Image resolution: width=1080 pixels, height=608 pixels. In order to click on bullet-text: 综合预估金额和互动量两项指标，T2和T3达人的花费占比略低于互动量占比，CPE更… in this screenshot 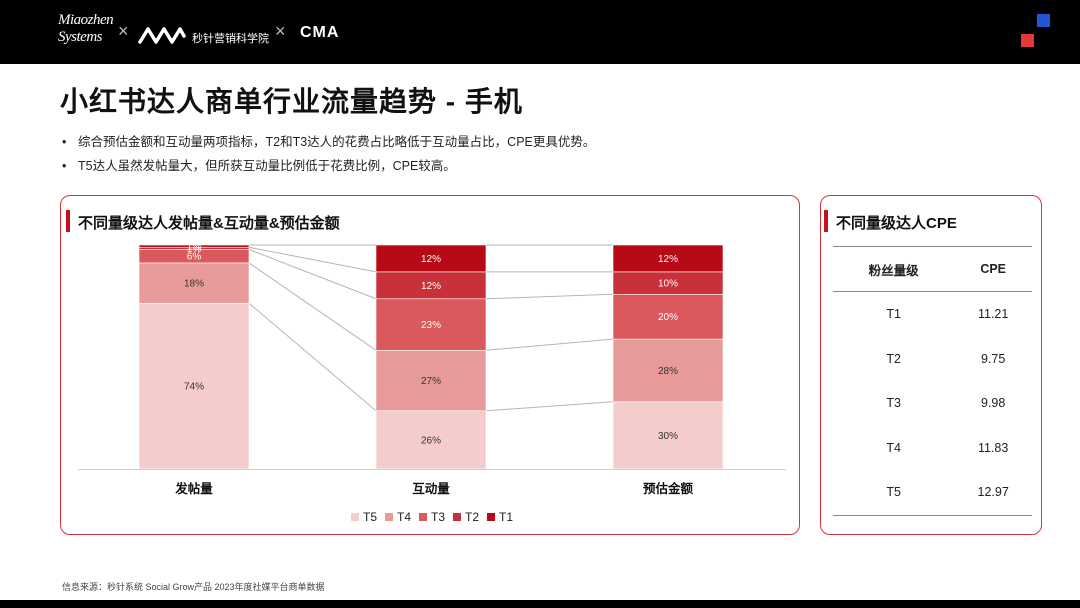, I will do `click(337, 142)`.